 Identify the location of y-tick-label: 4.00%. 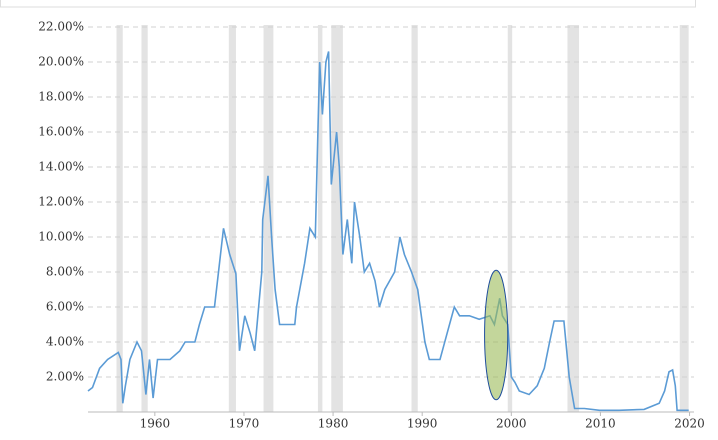
(65, 342).